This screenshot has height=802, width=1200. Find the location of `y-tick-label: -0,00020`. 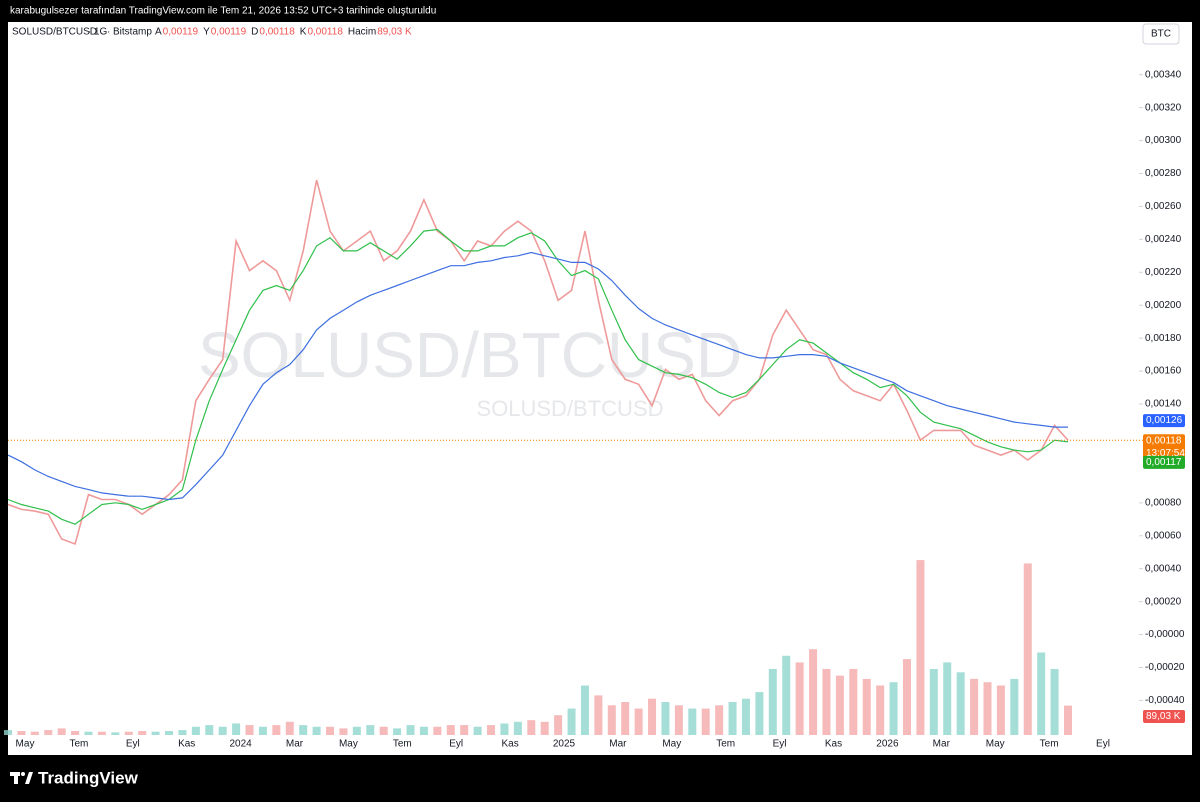

y-tick-label: -0,00020 is located at coordinates (1165, 667).